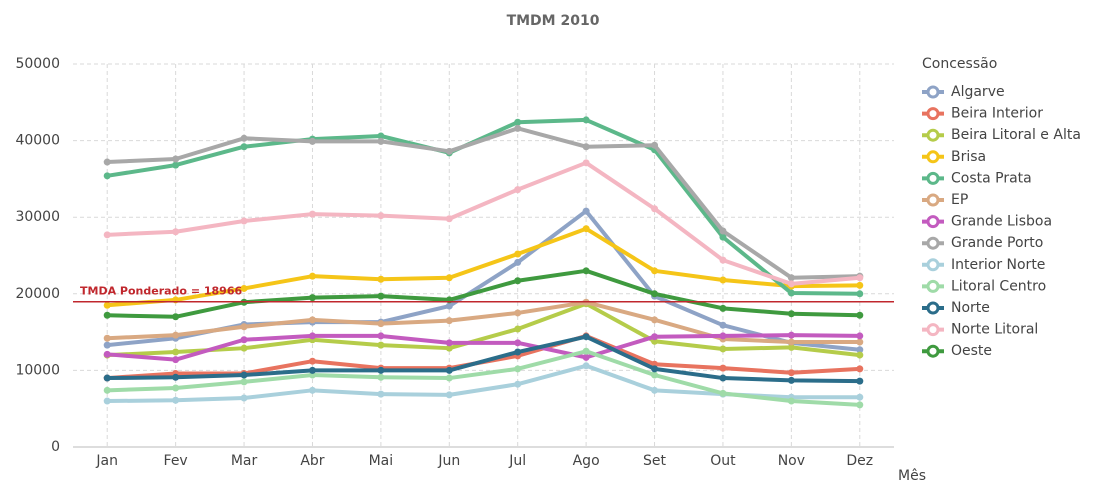  What do you see at coordinates (971, 351) in the screenshot?
I see `legend-label: Oeste` at bounding box center [971, 351].